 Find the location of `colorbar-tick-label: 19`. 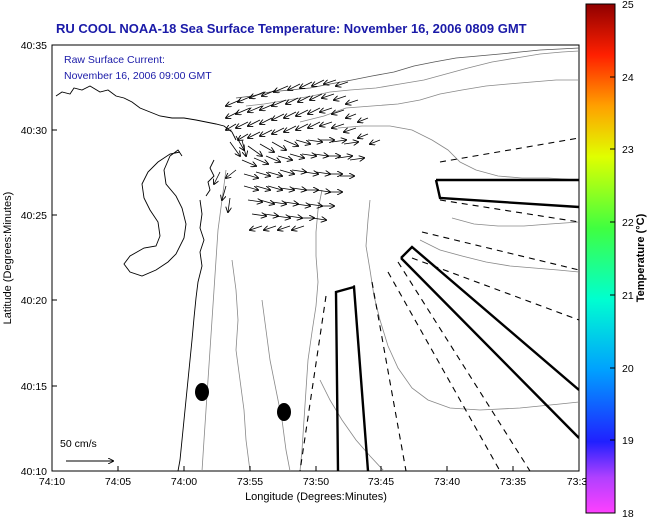

colorbar-tick-label: 19 is located at coordinates (628, 441).